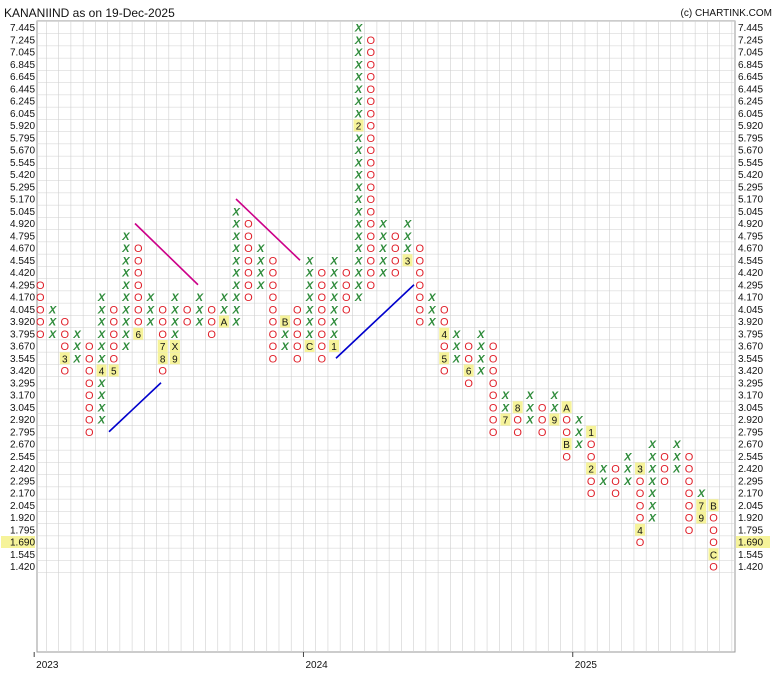 The height and width of the screenshot is (680, 778). Describe the element at coordinates (750, 530) in the screenshot. I see `price-label: 1.795` at that location.